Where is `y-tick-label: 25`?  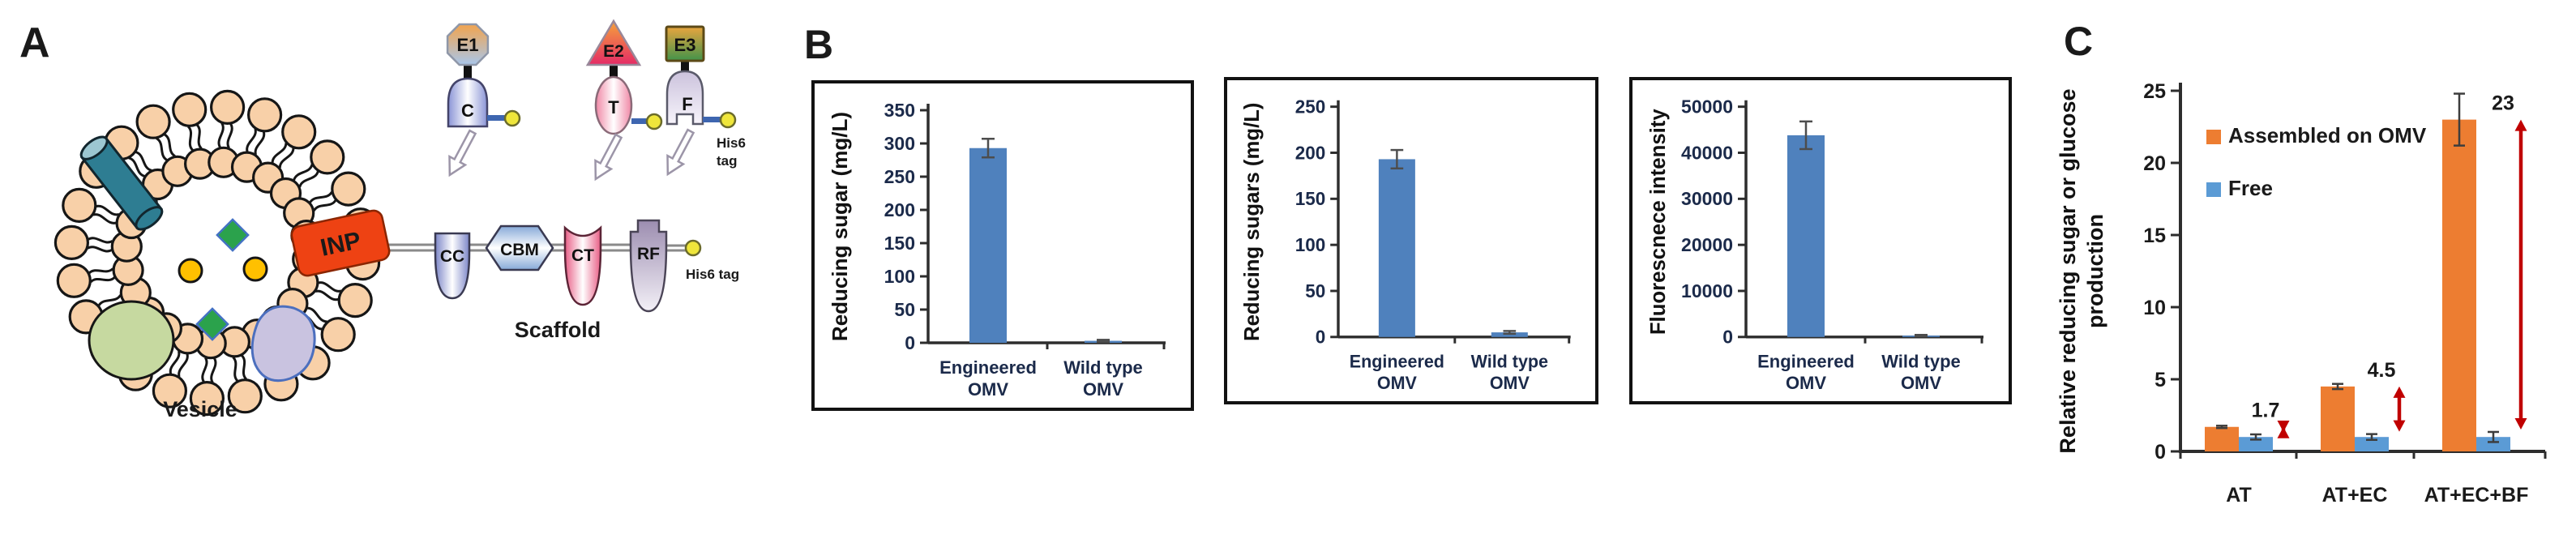
y-tick-label: 25 is located at coordinates (2154, 91).